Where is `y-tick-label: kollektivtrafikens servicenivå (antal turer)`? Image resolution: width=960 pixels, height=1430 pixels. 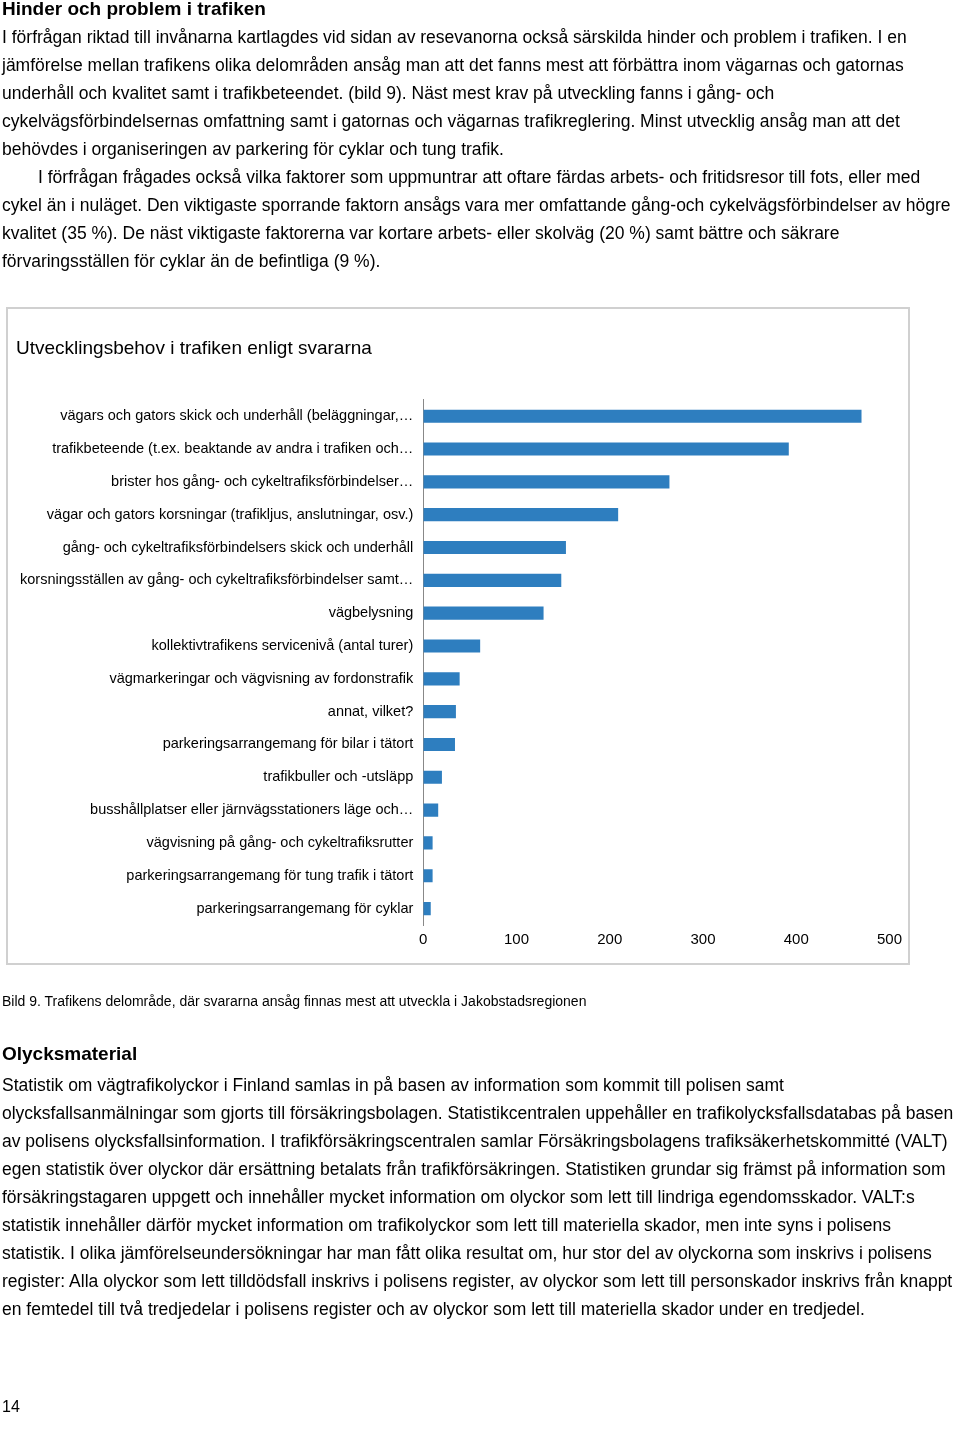 y-tick-label: kollektivtrafikens servicenivå (antal turer) is located at coordinates (282, 644).